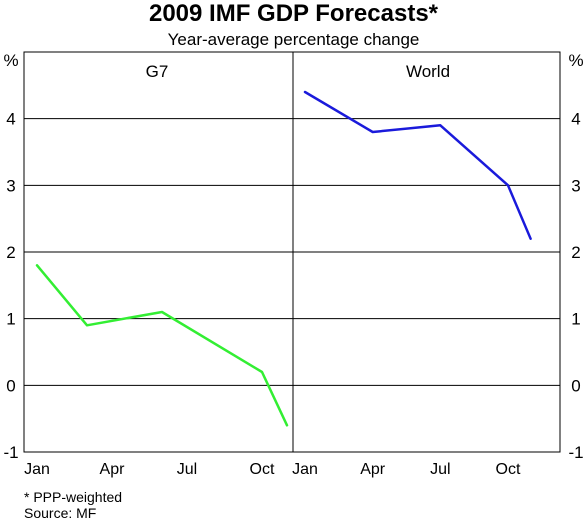 Image resolution: width=587 pixels, height=522 pixels. I want to click on y-unit-right: %, so click(575, 60).